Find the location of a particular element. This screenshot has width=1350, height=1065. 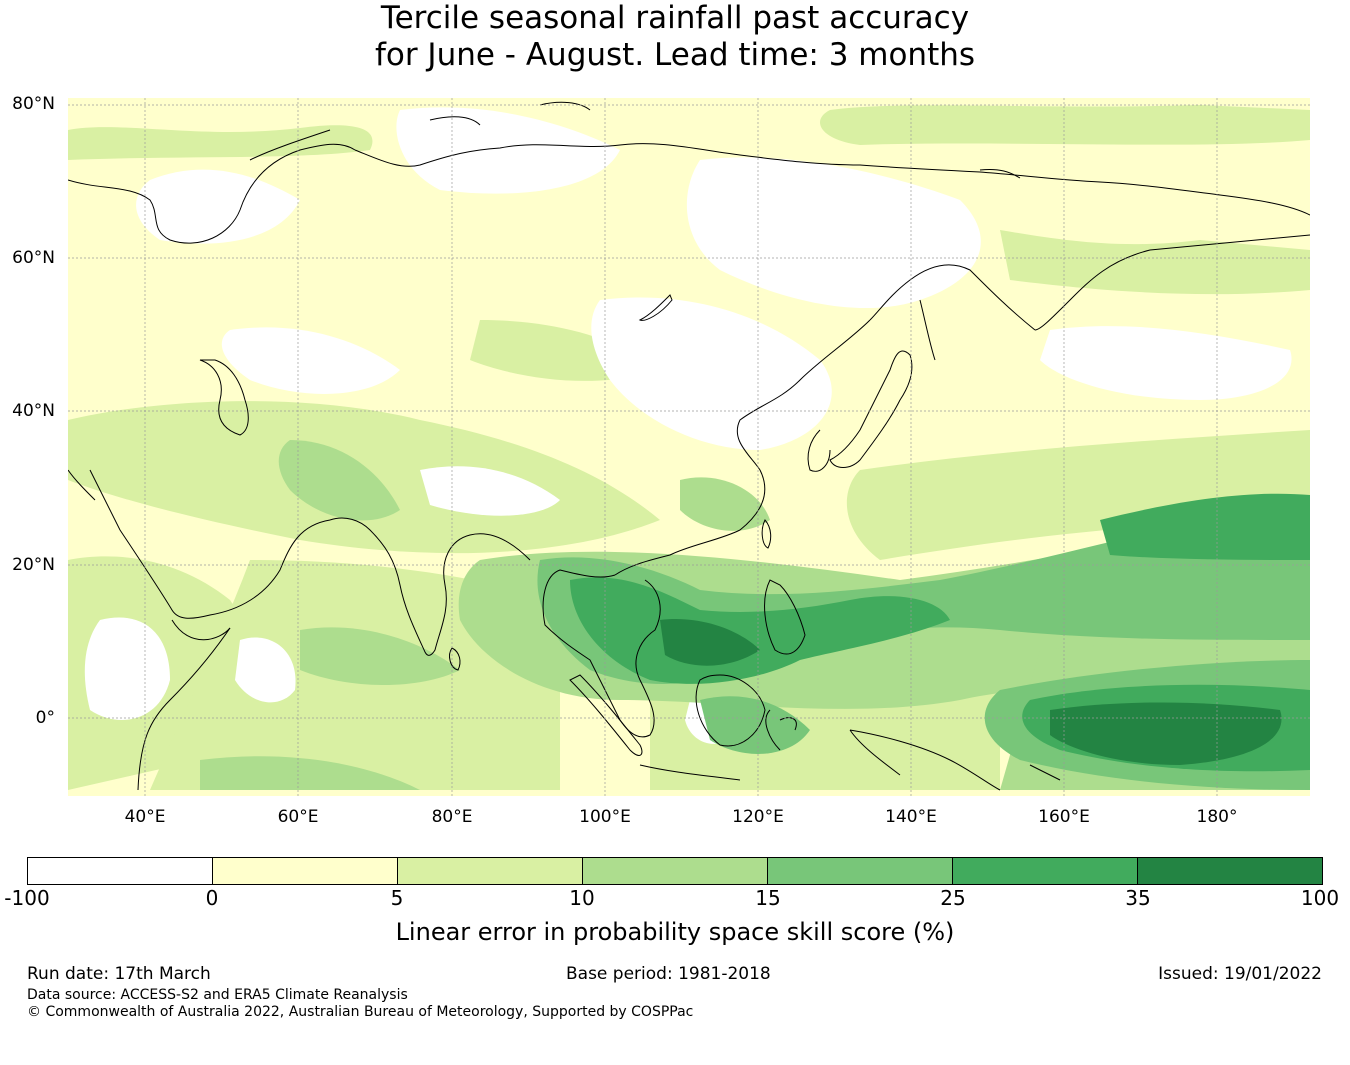

coast-sakhalin is located at coordinates (927, 330).